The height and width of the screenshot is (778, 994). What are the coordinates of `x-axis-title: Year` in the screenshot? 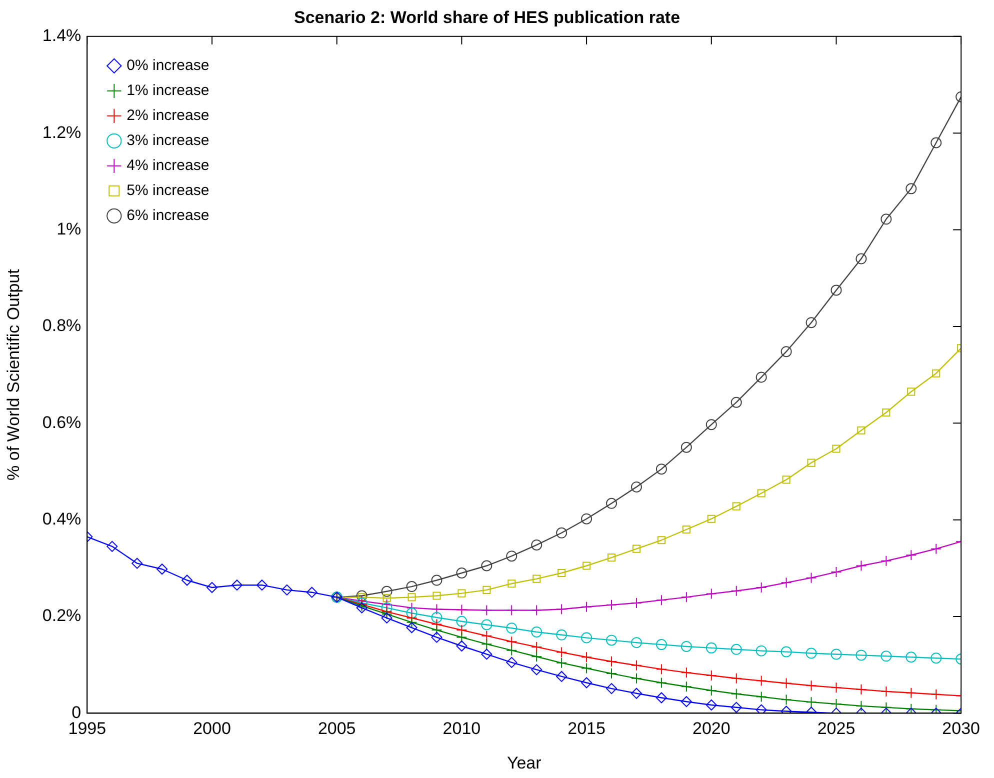 It's located at (524, 762).